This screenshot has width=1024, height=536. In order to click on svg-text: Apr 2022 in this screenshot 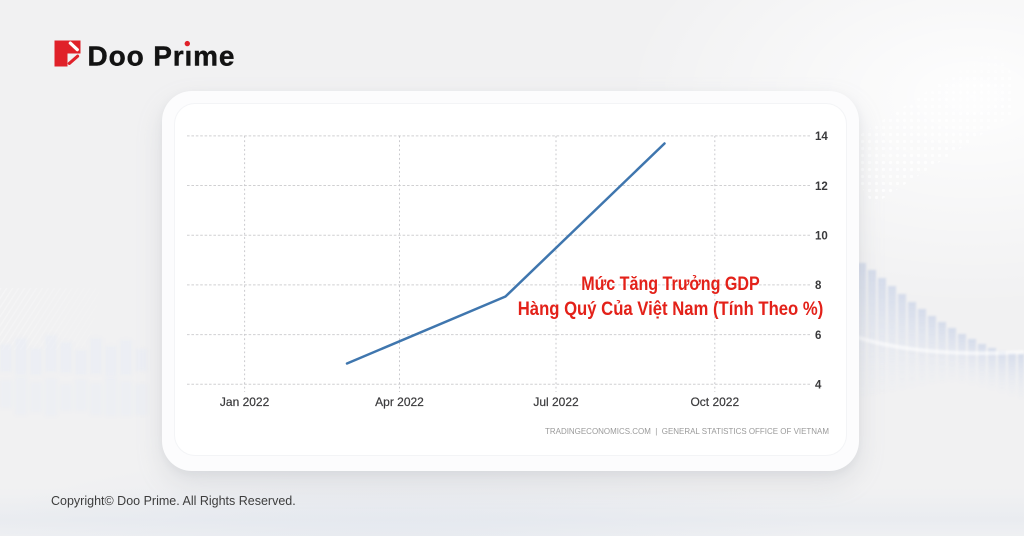, I will do `click(399, 402)`.